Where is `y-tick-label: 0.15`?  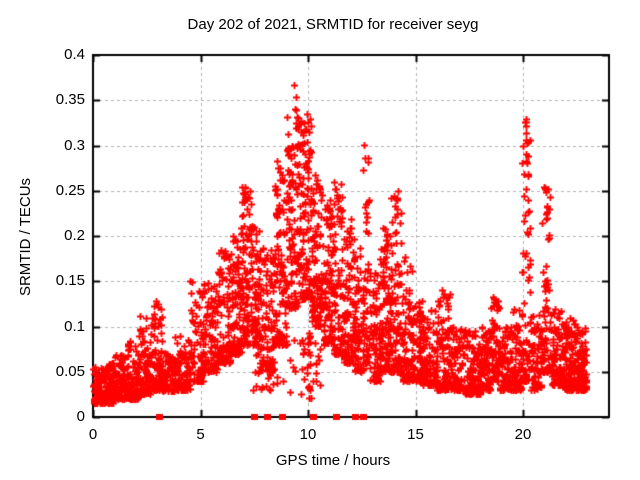 y-tick-label: 0.15 is located at coordinates (70, 281).